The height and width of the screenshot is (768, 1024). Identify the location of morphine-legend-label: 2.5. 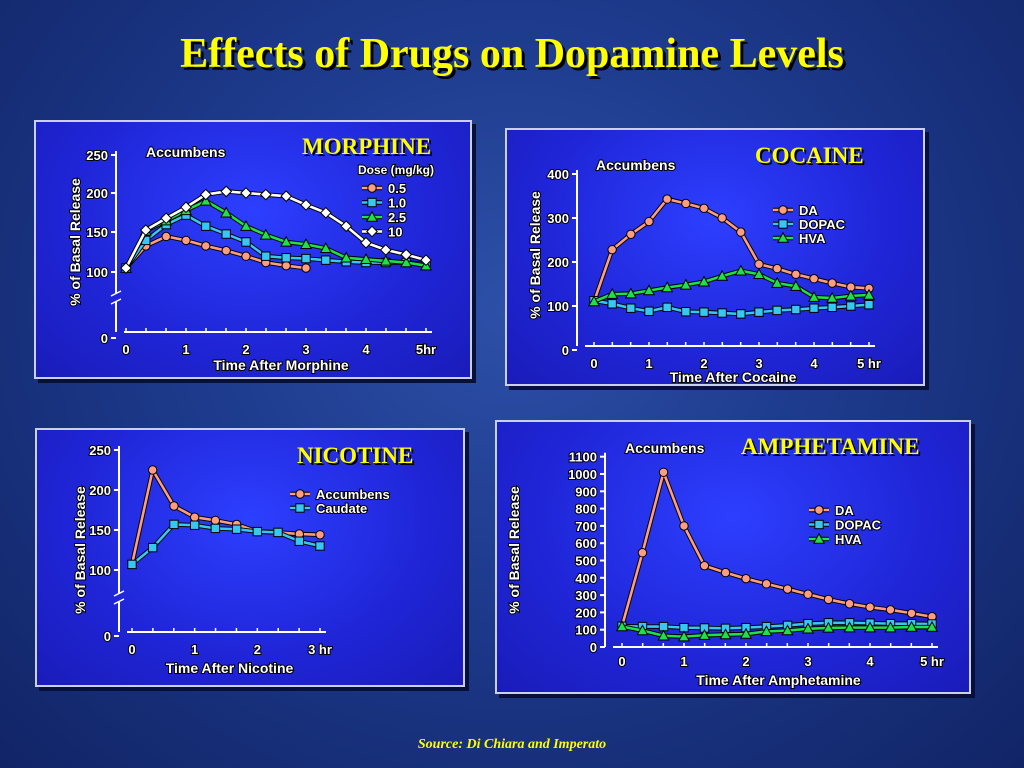
(397, 217).